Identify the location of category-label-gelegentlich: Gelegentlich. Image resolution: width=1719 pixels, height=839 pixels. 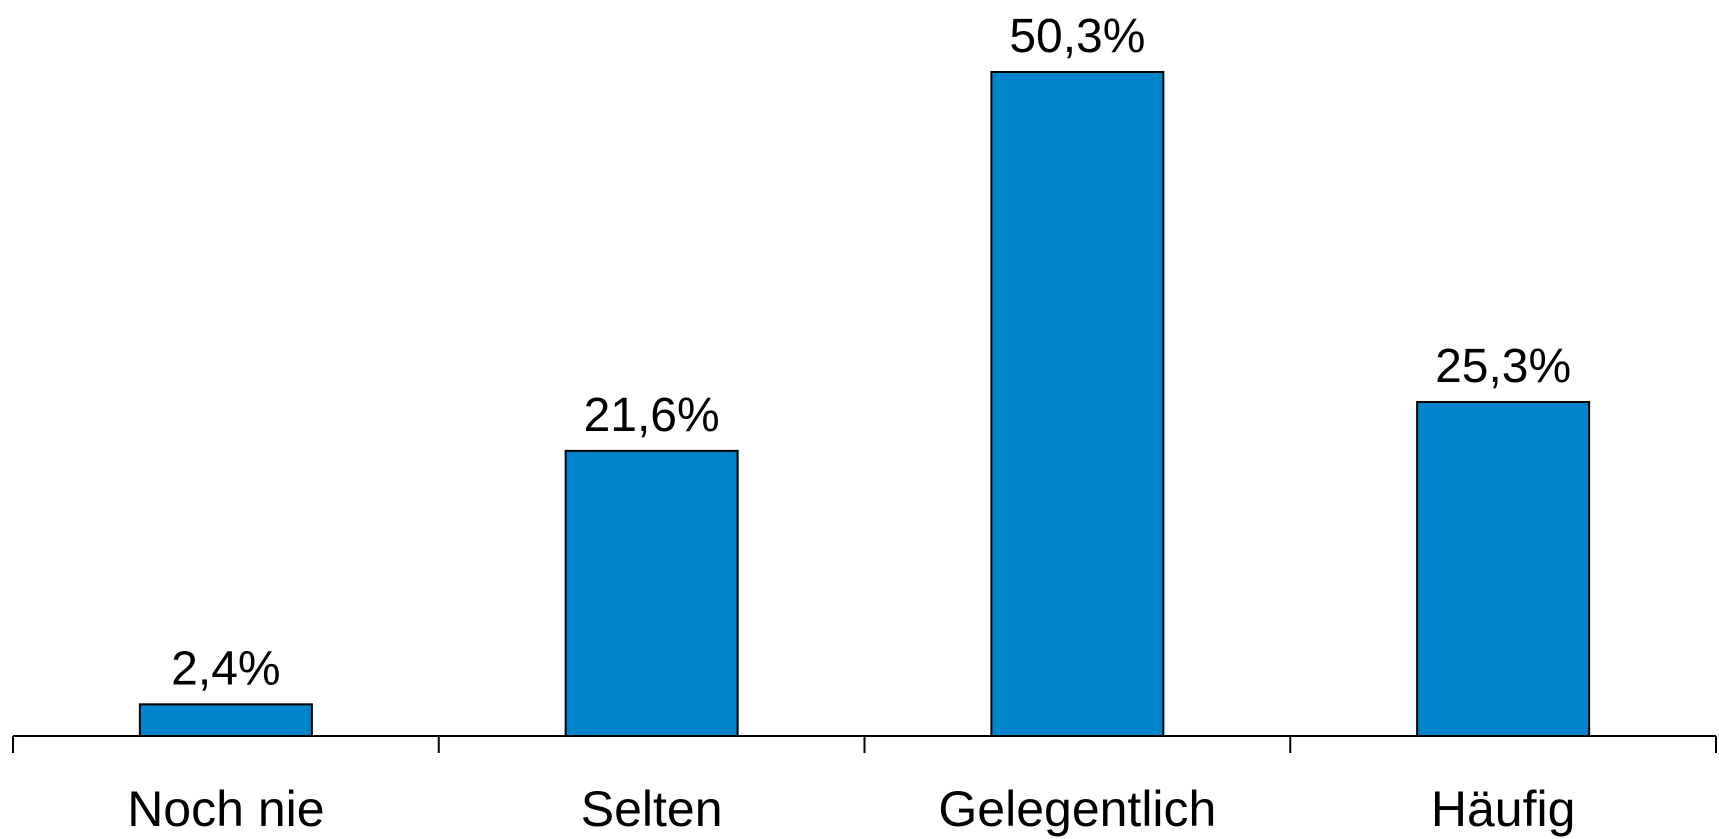
(1077, 809).